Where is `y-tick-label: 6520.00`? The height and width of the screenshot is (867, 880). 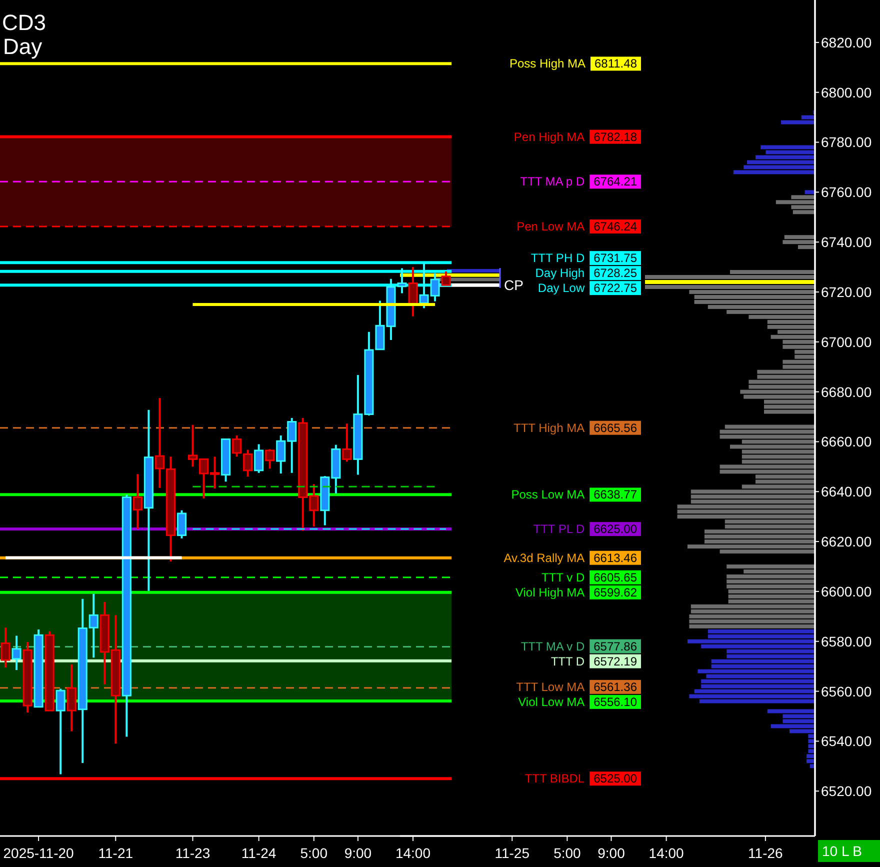 y-tick-label: 6520.00 is located at coordinates (846, 791).